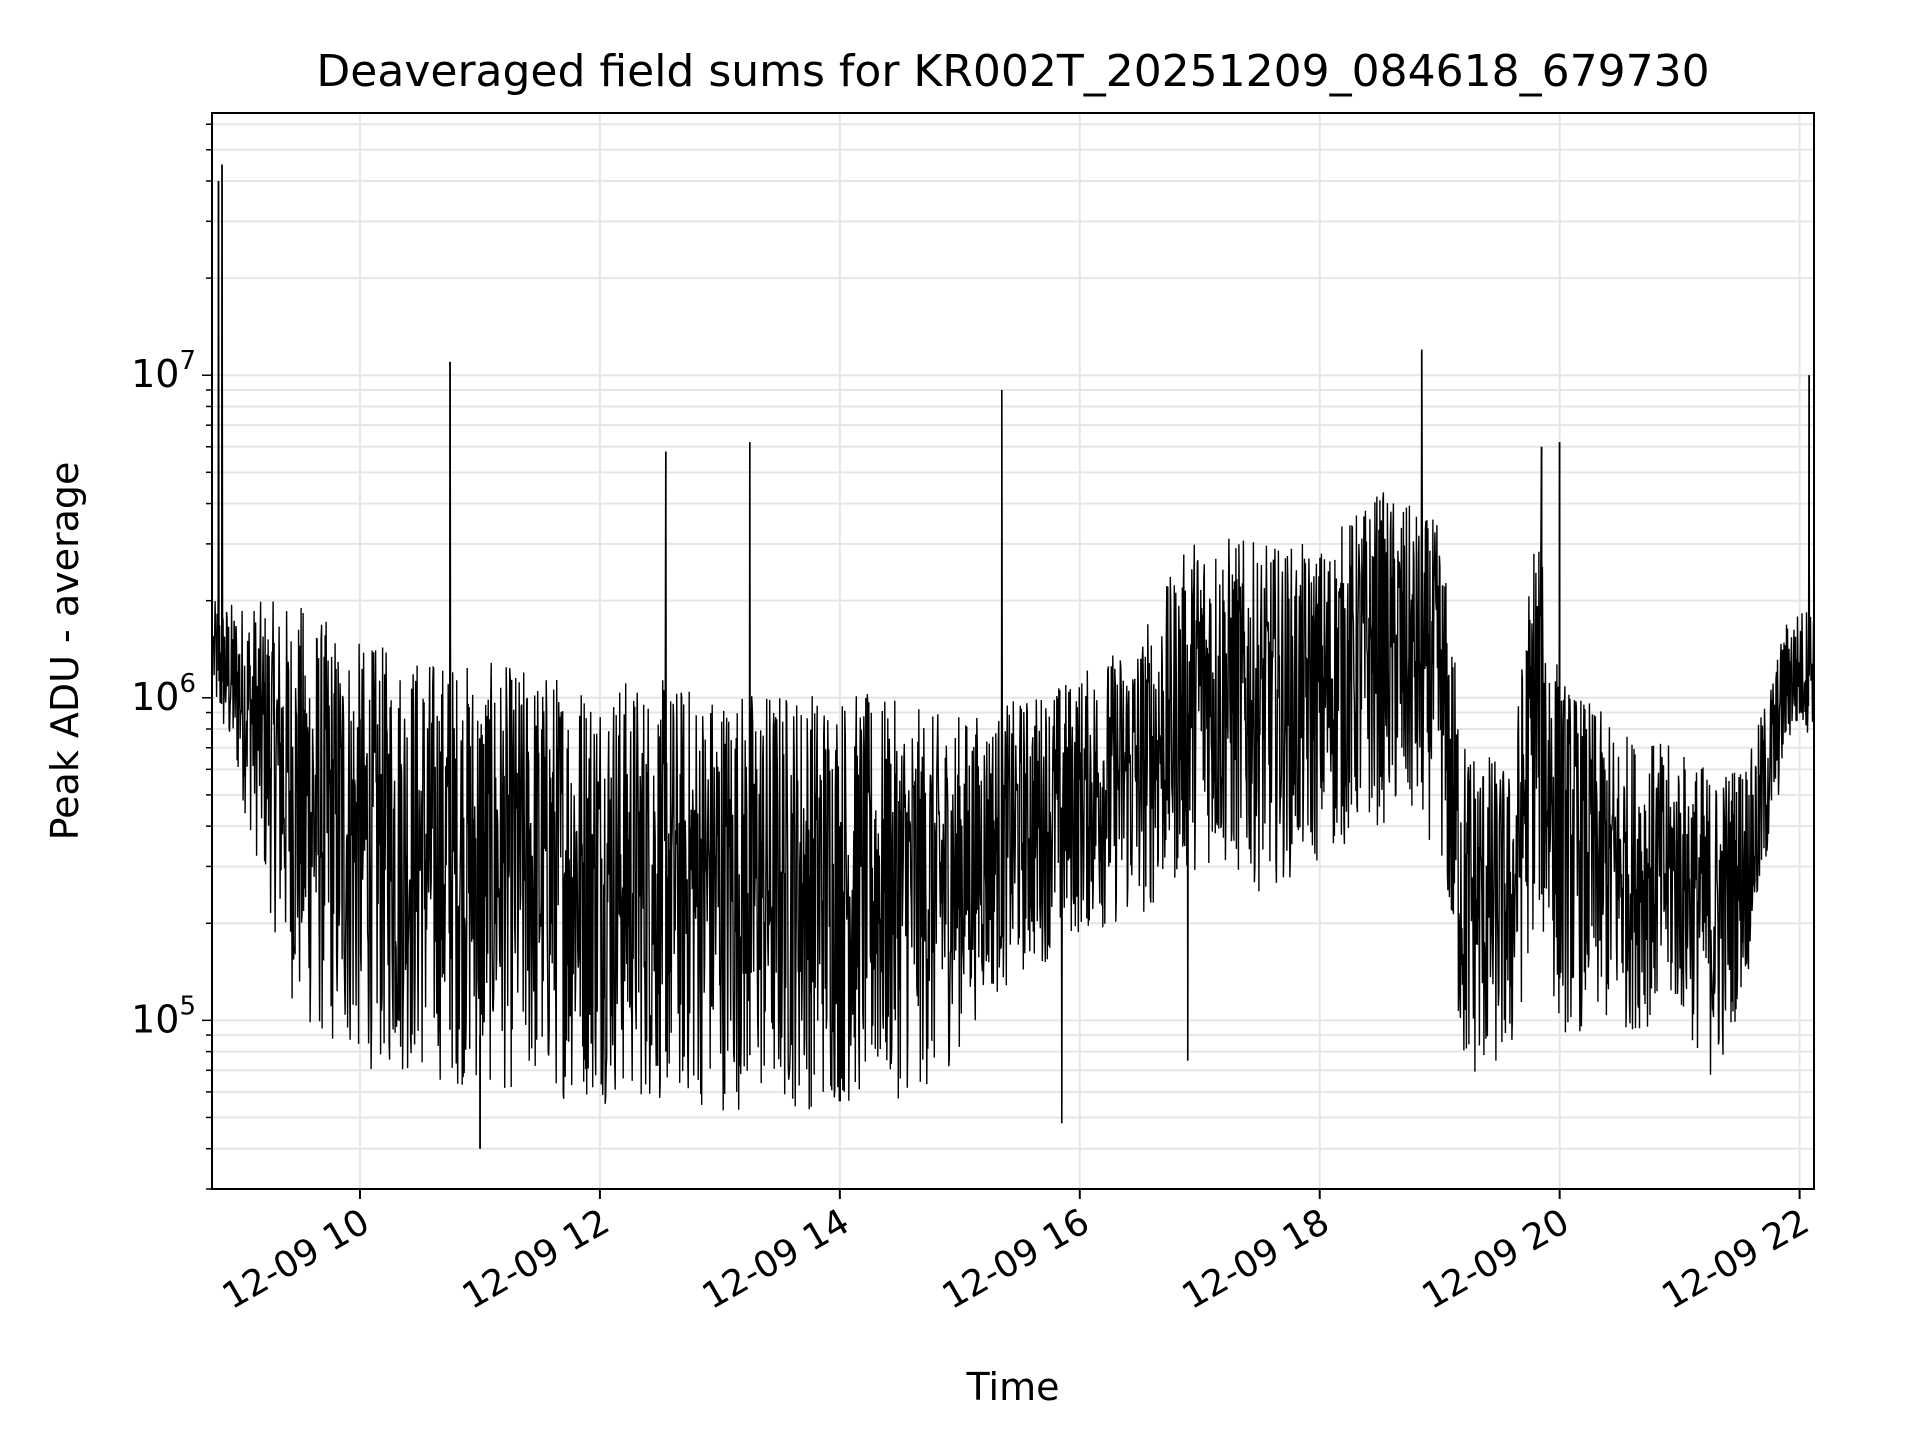  Describe the element at coordinates (163, 694) in the screenshot. I see `y-tick-label: 10⁶` at that location.